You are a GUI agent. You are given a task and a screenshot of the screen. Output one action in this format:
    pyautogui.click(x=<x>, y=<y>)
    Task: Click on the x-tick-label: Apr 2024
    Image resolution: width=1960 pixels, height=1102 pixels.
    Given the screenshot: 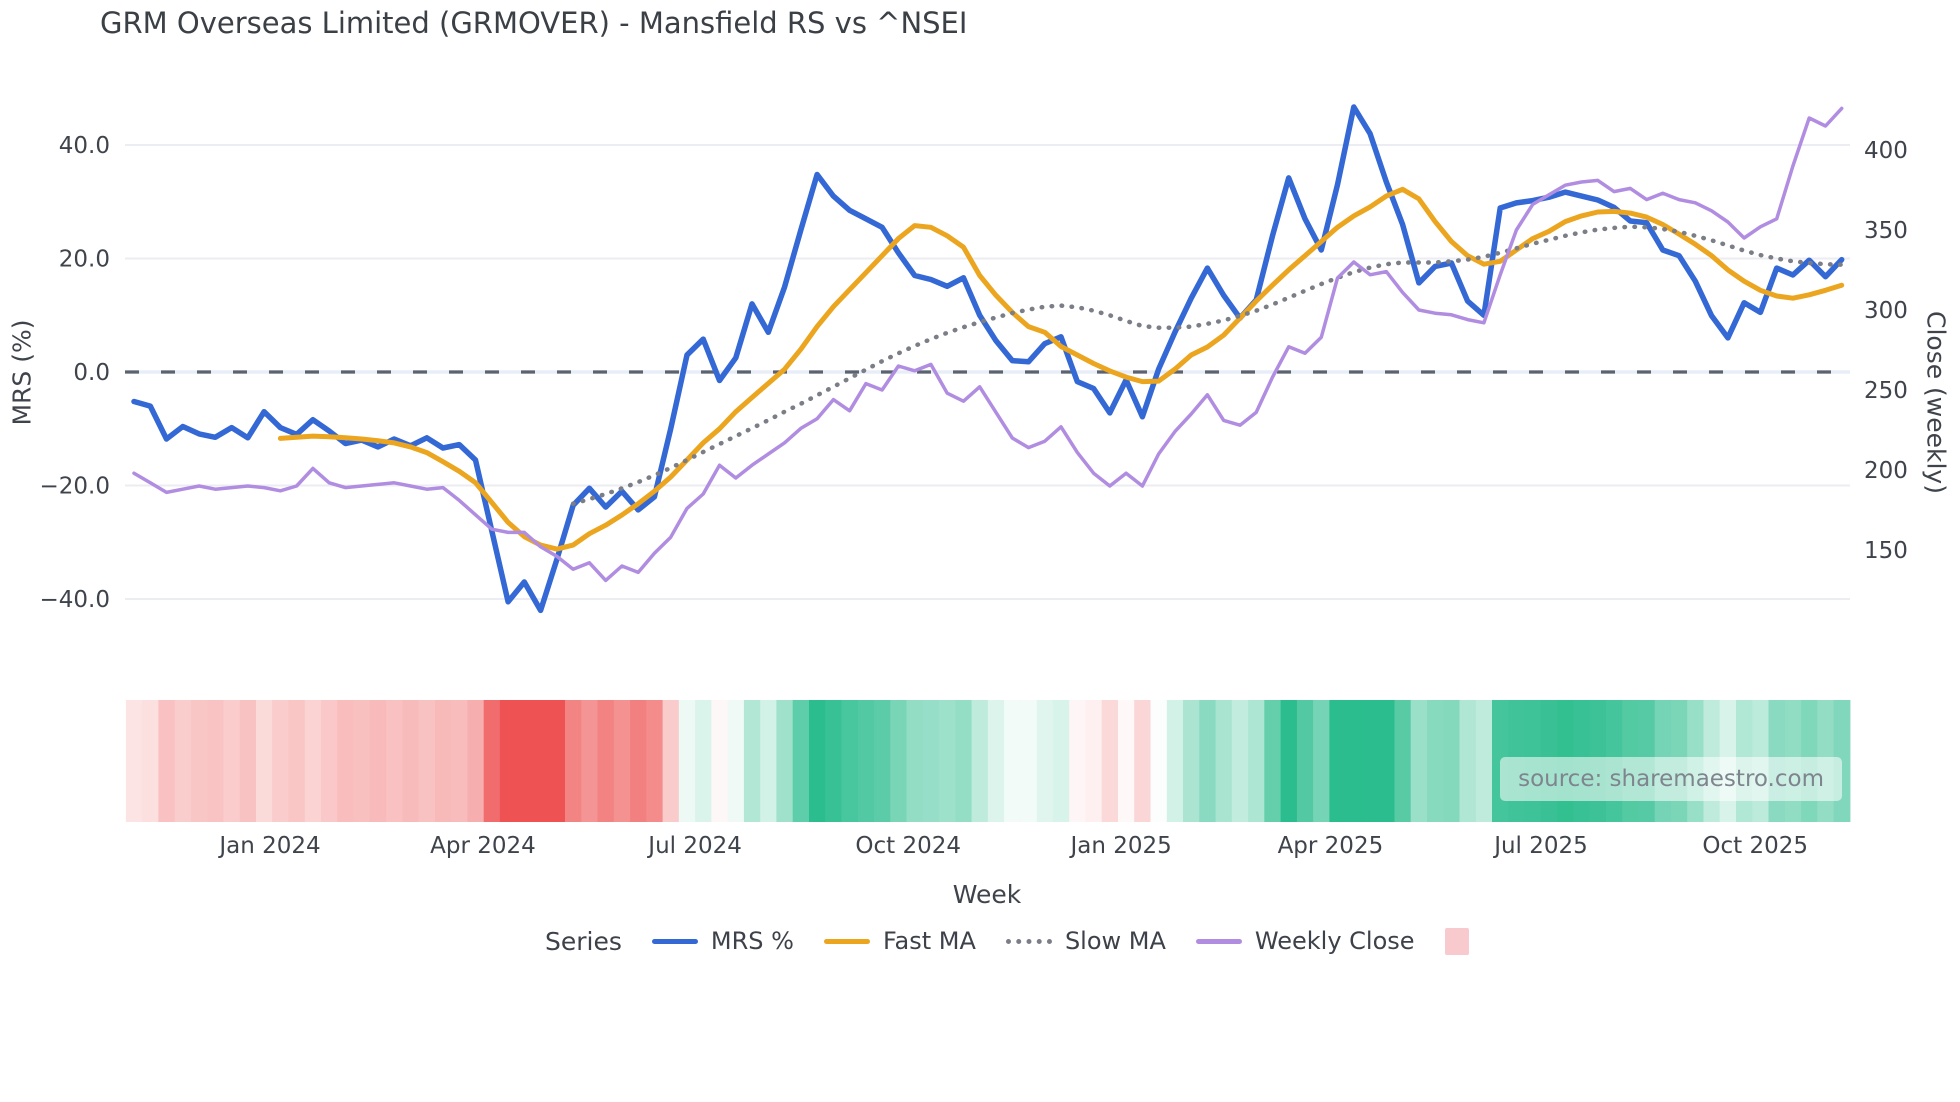 What is the action you would take?
    pyautogui.click(x=483, y=846)
    